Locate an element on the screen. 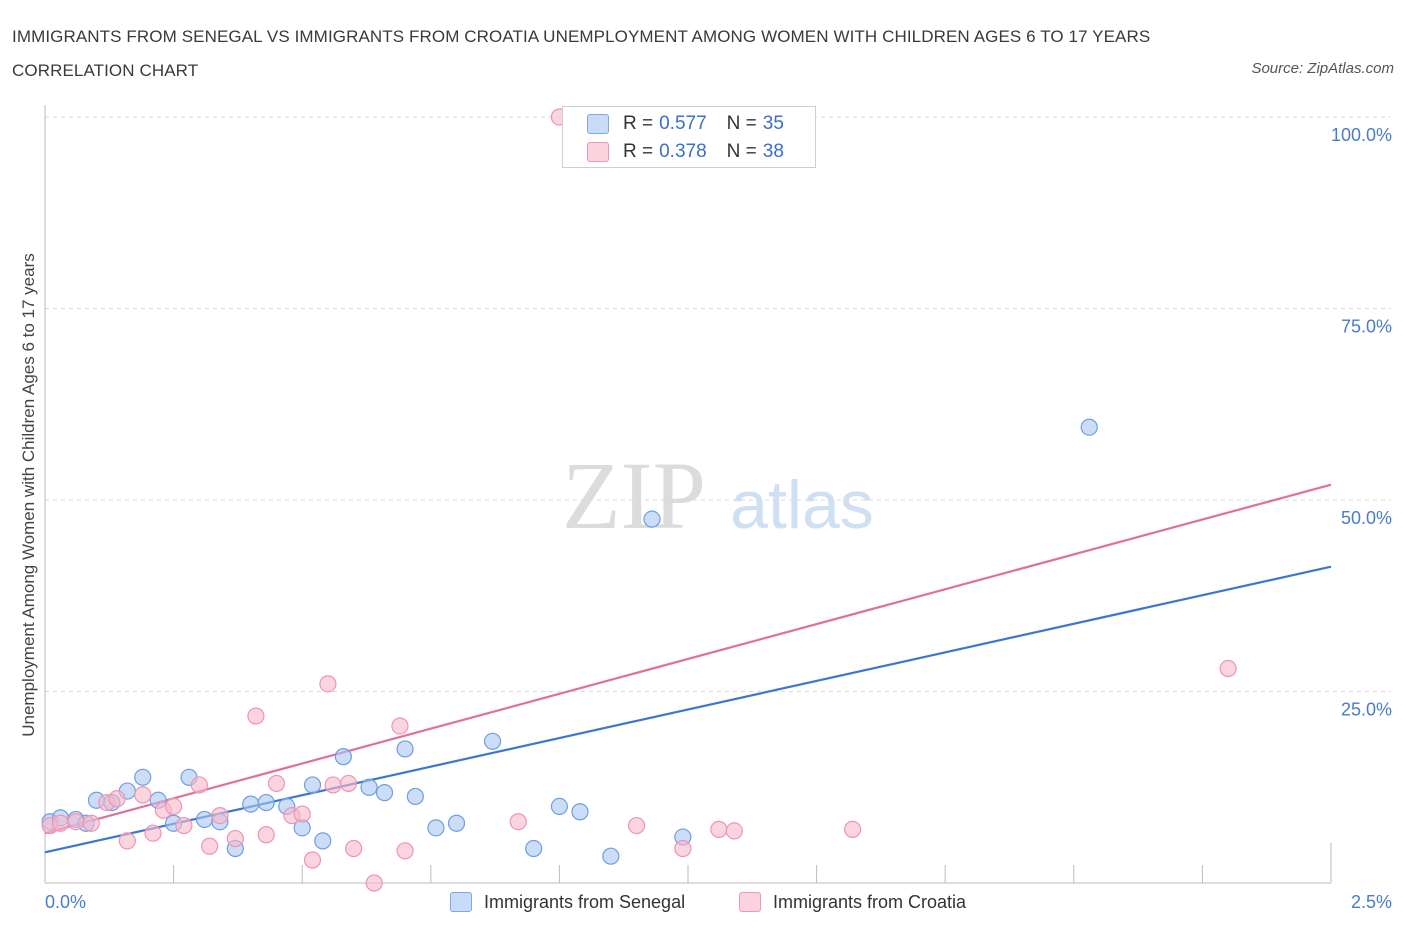 This screenshot has width=1406, height=930. y-tick-label: 75.0% is located at coordinates (1366, 327).